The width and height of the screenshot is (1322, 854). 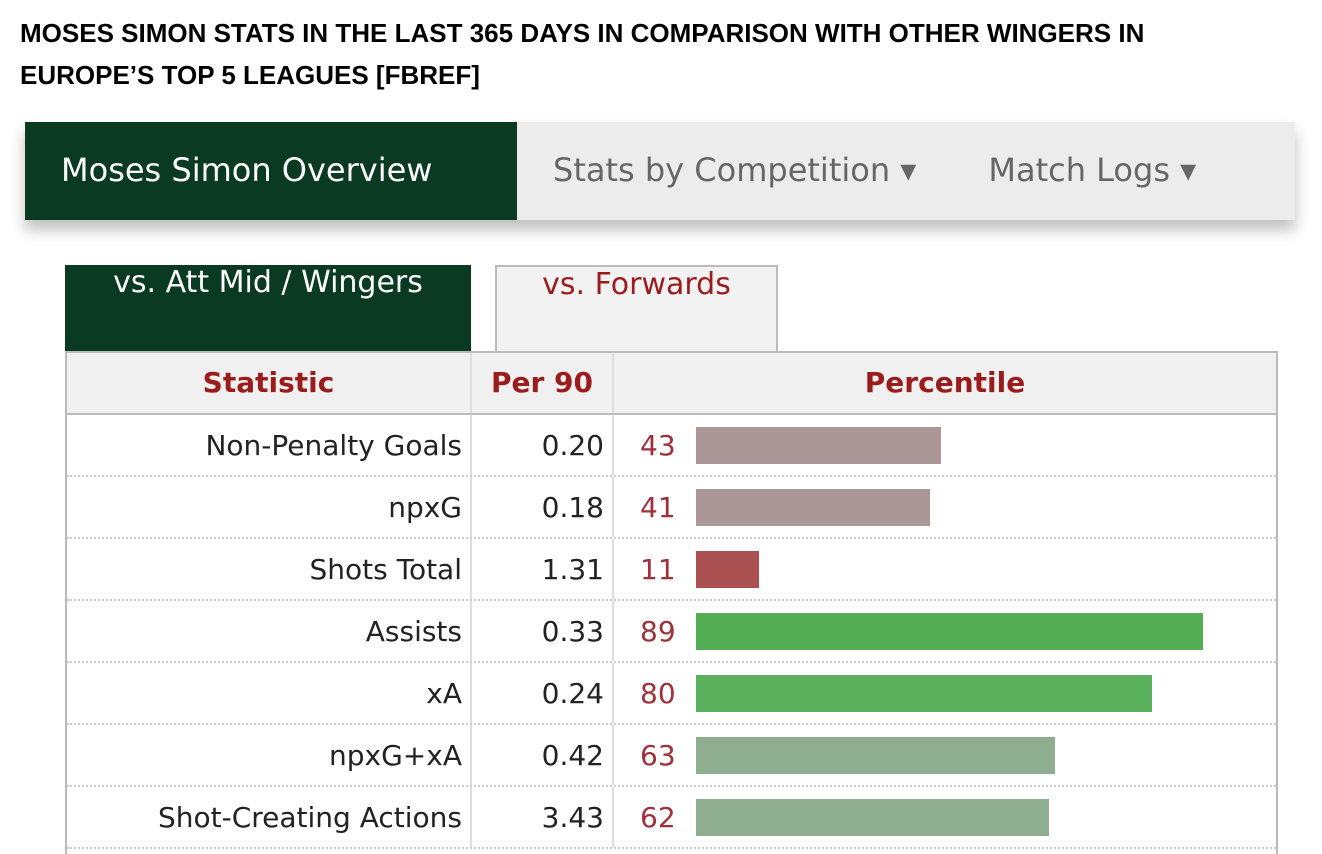 I want to click on percentile-cell: 89, so click(x=945, y=631).